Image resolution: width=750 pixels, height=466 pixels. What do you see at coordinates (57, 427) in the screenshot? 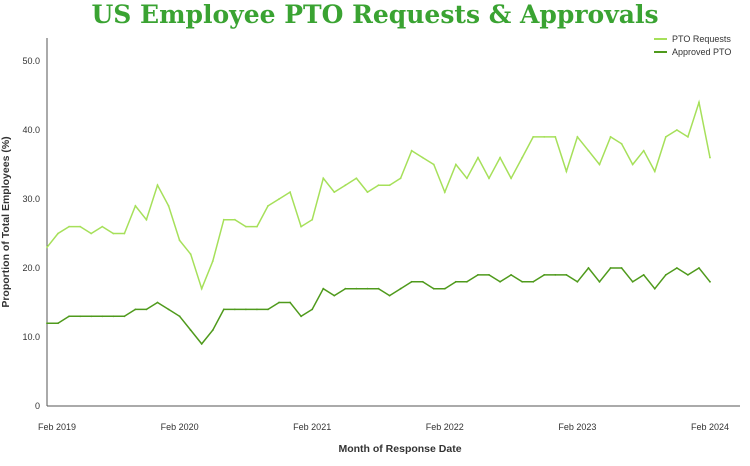
I see `x-tick-label: Feb 2019` at bounding box center [57, 427].